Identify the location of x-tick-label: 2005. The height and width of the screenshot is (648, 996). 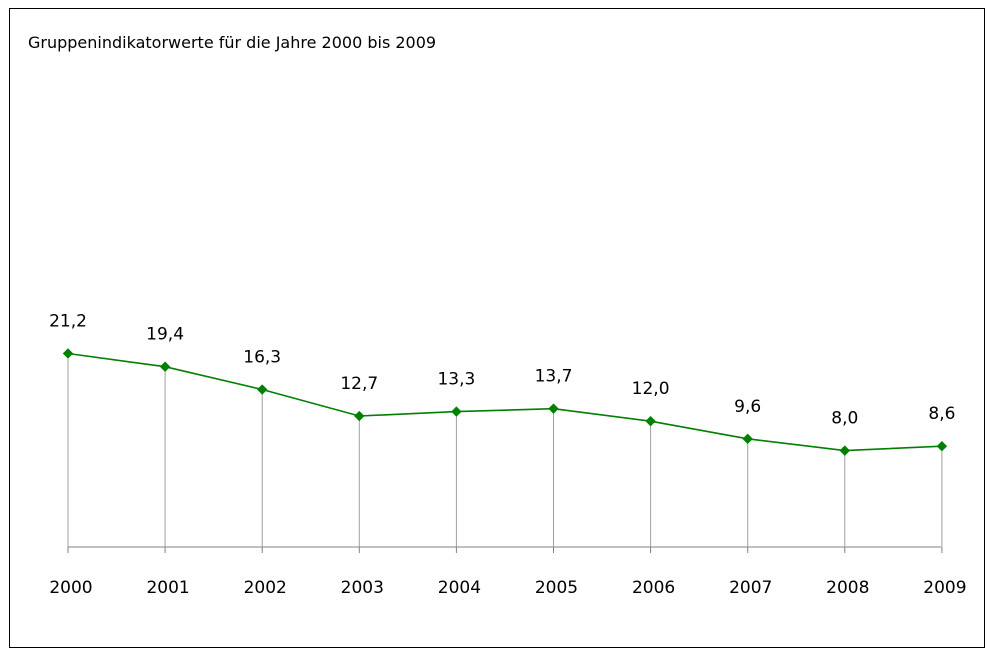
(556, 588).